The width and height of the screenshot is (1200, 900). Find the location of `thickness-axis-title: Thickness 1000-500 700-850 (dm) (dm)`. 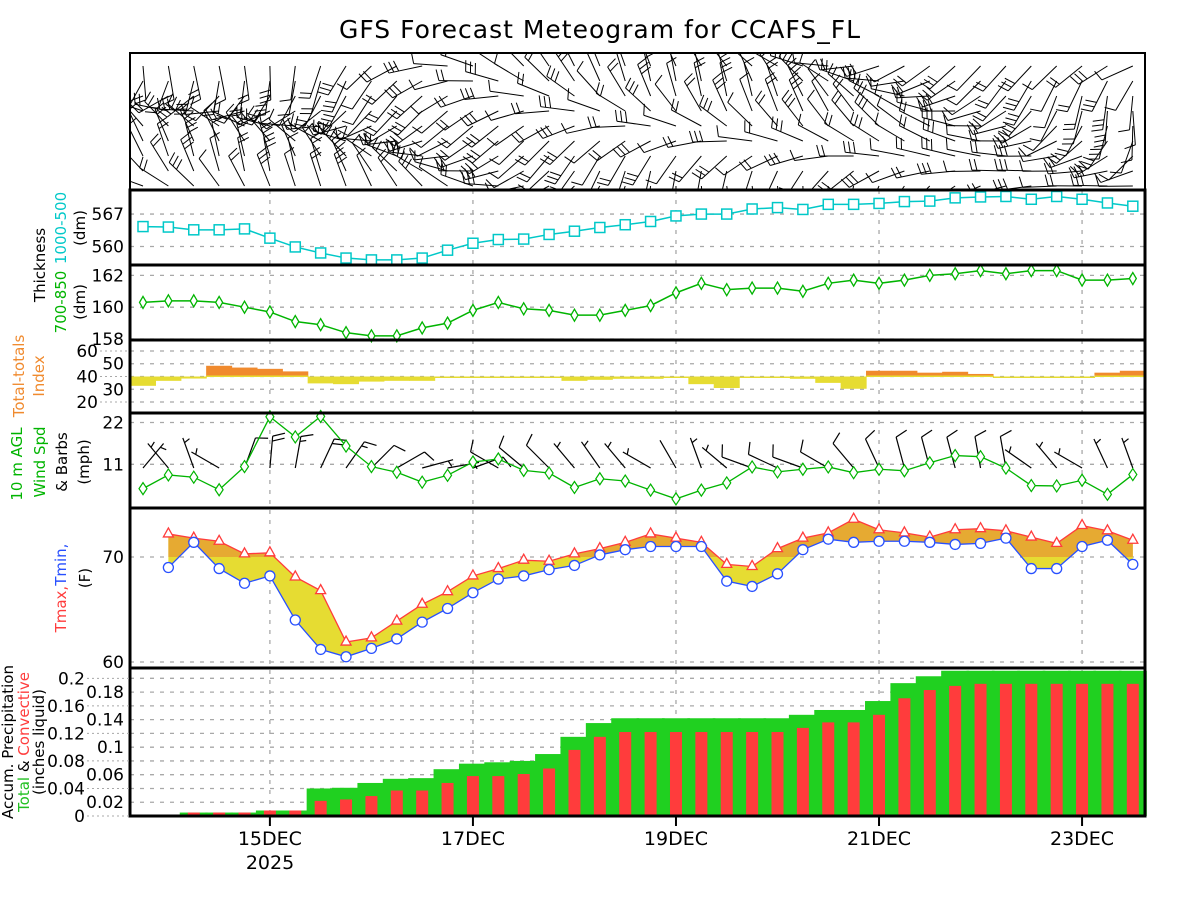

thickness-axis-title: Thickness 1000-500 700-850 (dm) (dm) is located at coordinates (60, 262).